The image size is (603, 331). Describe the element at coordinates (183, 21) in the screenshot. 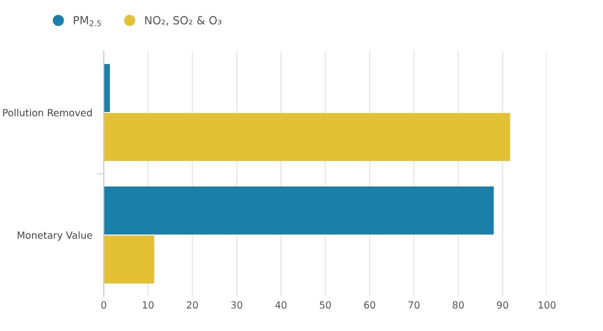

I see `legend-label: NO₂, SO₂ & O₃` at that location.